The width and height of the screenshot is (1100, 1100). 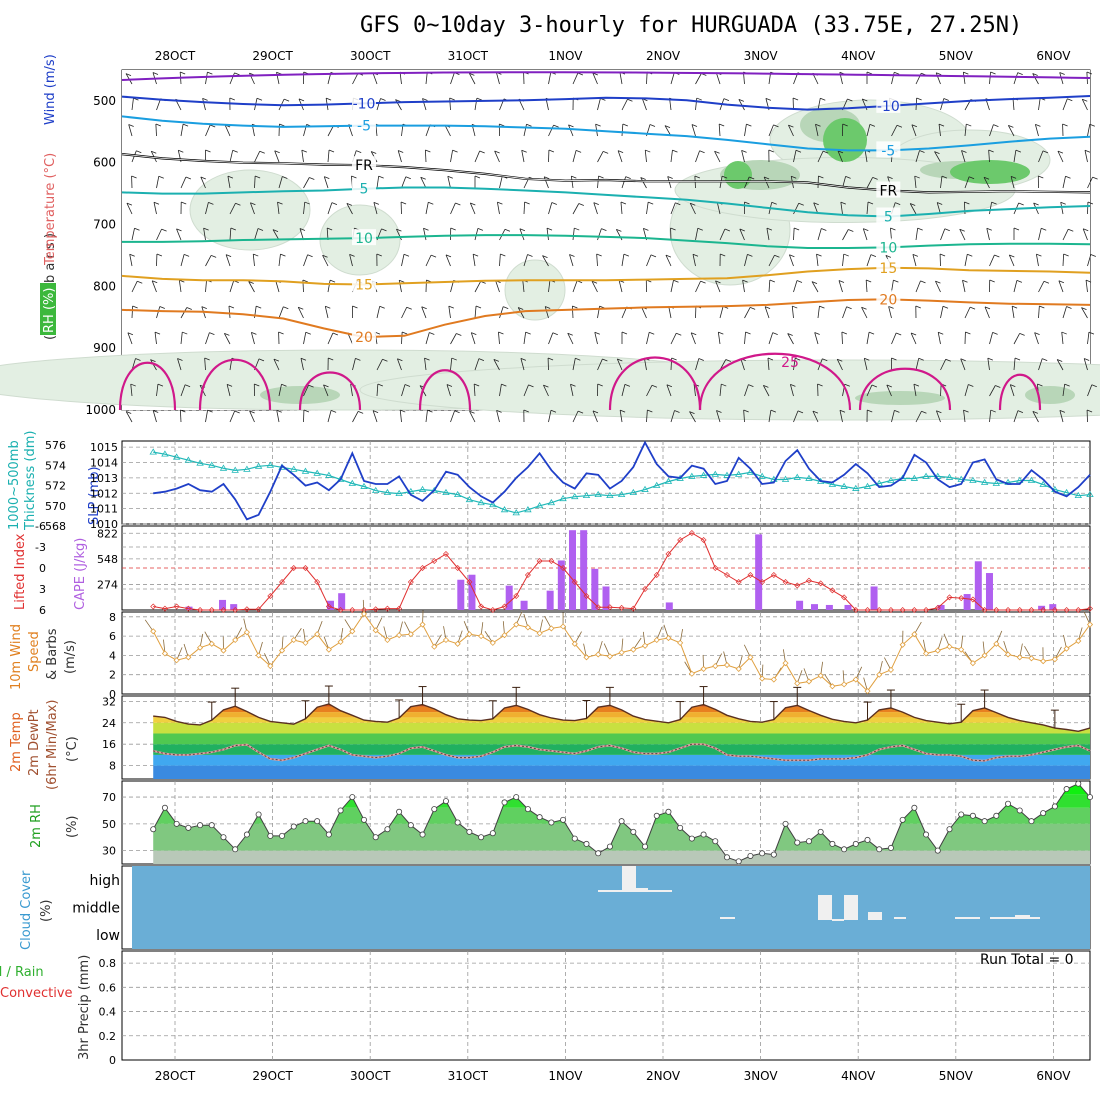 What do you see at coordinates (107, 559) in the screenshot?
I see `cape-tick-1: 548` at bounding box center [107, 559].